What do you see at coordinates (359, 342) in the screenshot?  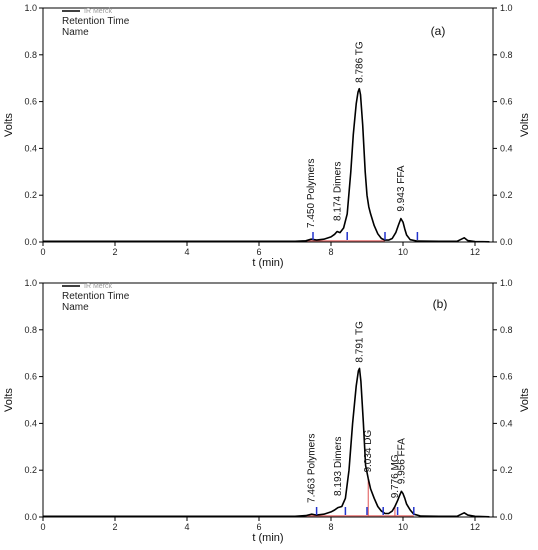 I see `peak-label: 8.791 TG` at bounding box center [359, 342].